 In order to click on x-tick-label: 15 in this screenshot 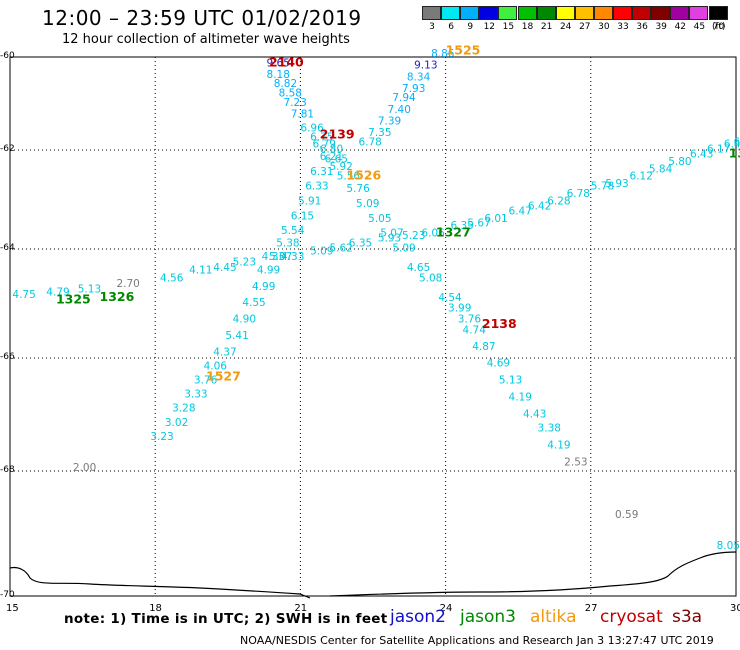, I will do `click(12, 608)`.